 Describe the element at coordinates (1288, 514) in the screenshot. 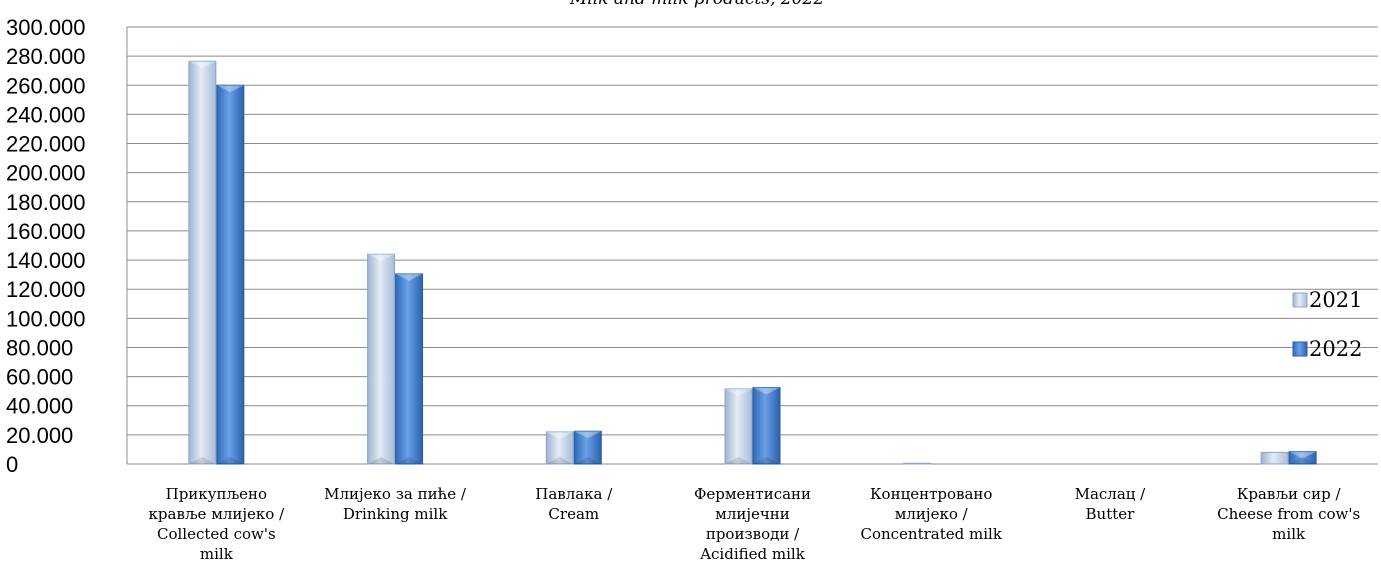

I see `x-category-label: Крављи сир / Cheese from cow's milk` at that location.